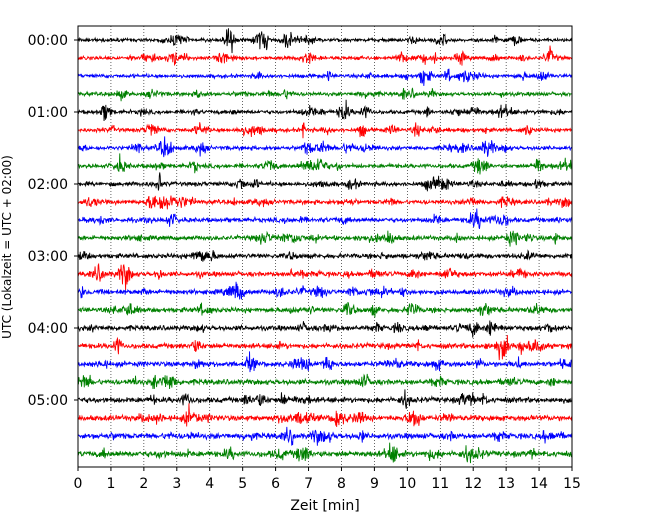 The height and width of the screenshot is (520, 650). Describe the element at coordinates (341, 484) in the screenshot. I see `x-tick-label: 8` at that location.